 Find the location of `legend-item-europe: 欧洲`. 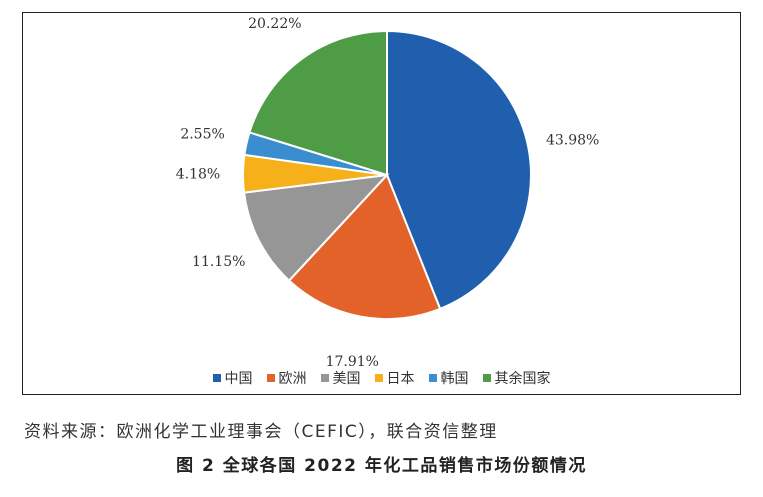

legend-item-europe: 欧洲 is located at coordinates (286, 378).